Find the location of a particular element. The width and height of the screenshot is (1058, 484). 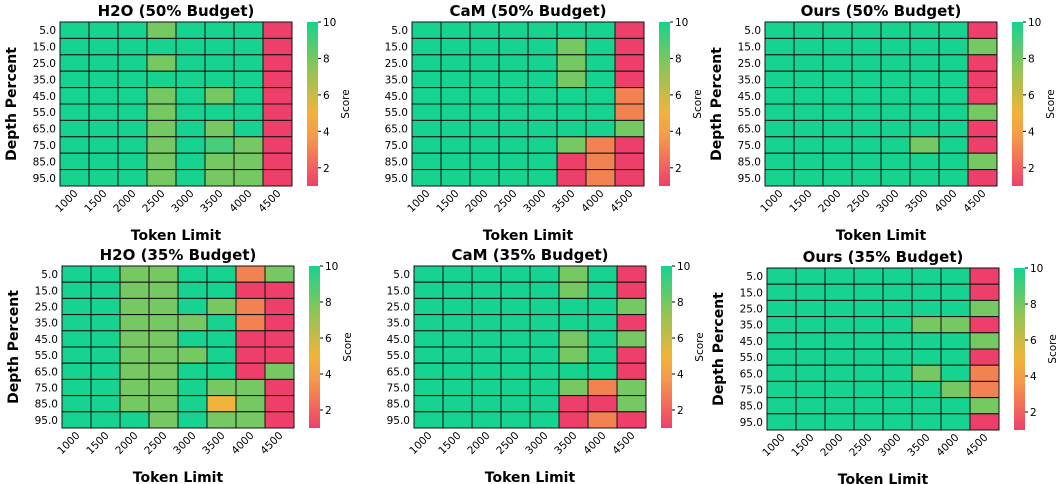

y-tick-label: 35.0 is located at coordinates (398, 324).